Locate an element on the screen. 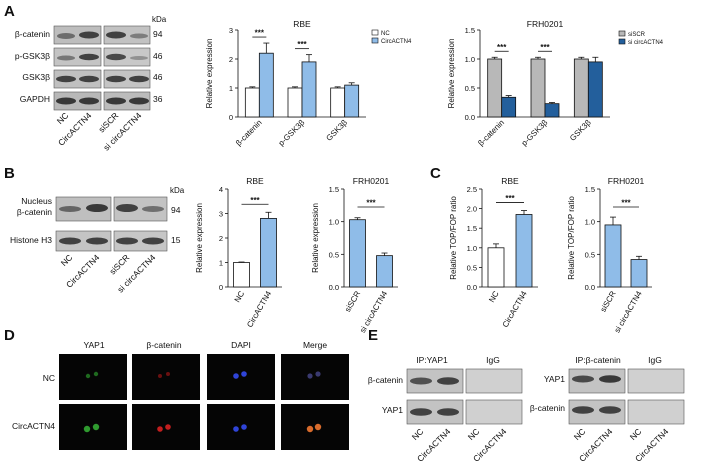 This screenshot has width=701, height=471. blot-a-bands is located at coordinates (102, 68).